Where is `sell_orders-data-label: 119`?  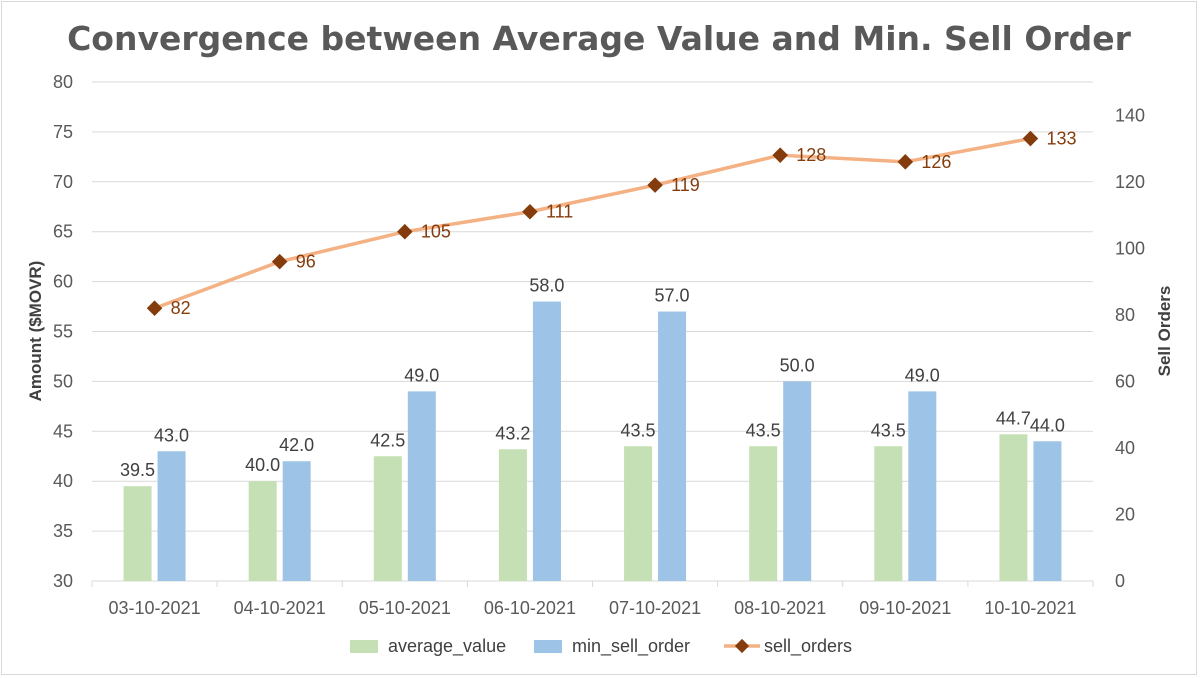
sell_orders-data-label: 119 is located at coordinates (685, 185).